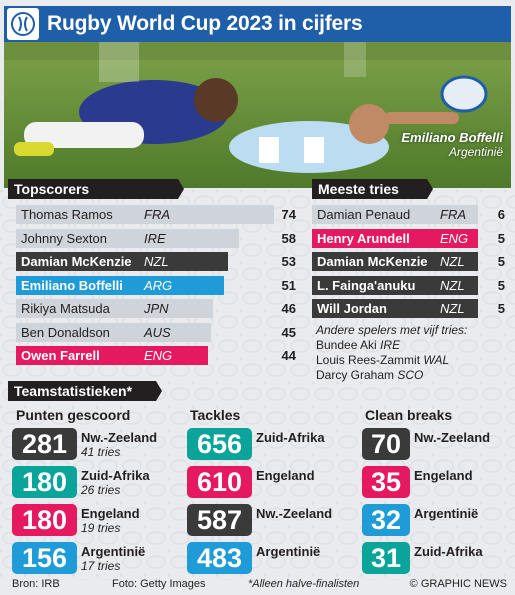 Image resolution: width=515 pixels, height=595 pixels. I want to click on topscorer-row: Rikiya Matsuda JPN 46, so click(156, 308).